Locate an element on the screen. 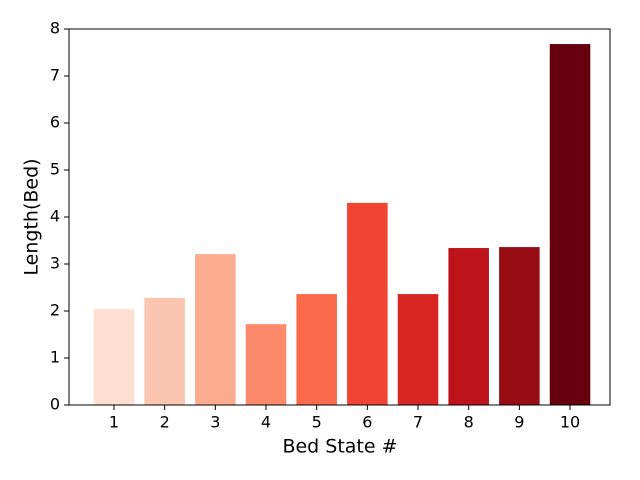 The width and height of the screenshot is (640, 480). y-tick-label: 7 is located at coordinates (55, 75).